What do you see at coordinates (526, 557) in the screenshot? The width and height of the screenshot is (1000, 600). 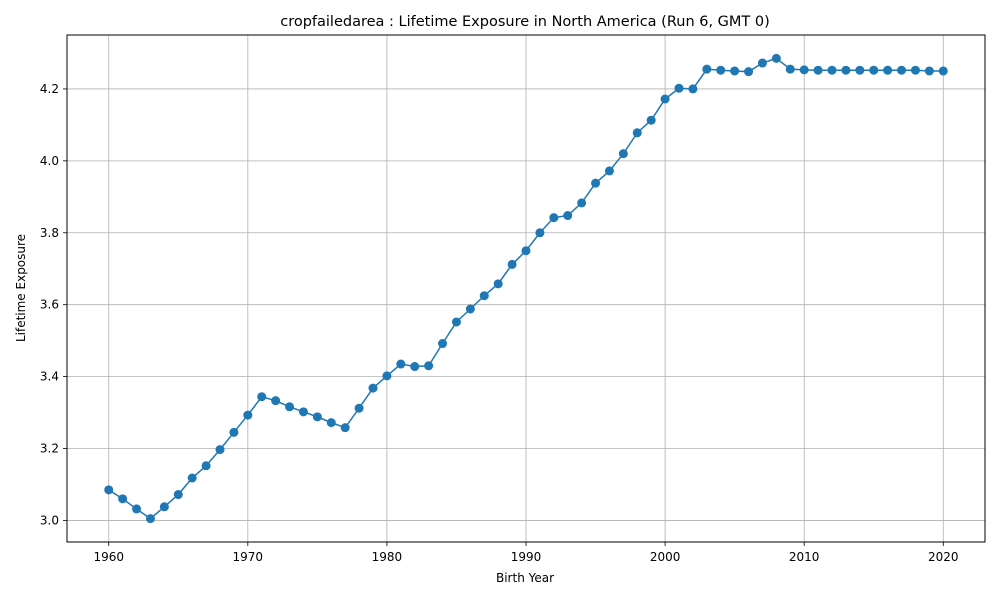 I see `x-tick-label: 1990` at bounding box center [526, 557].